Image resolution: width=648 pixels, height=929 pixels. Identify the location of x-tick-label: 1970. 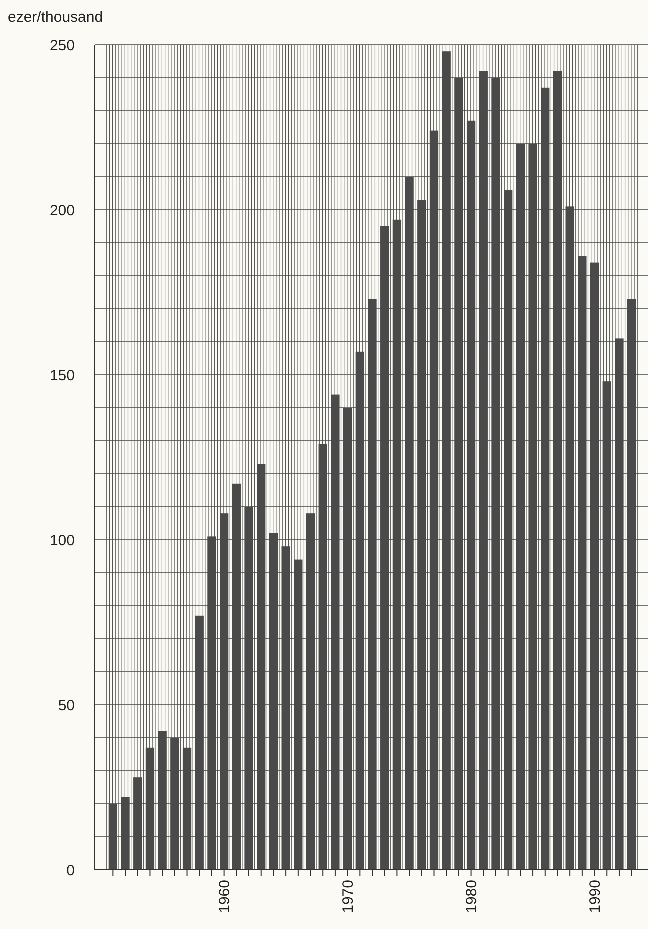
(349, 897).